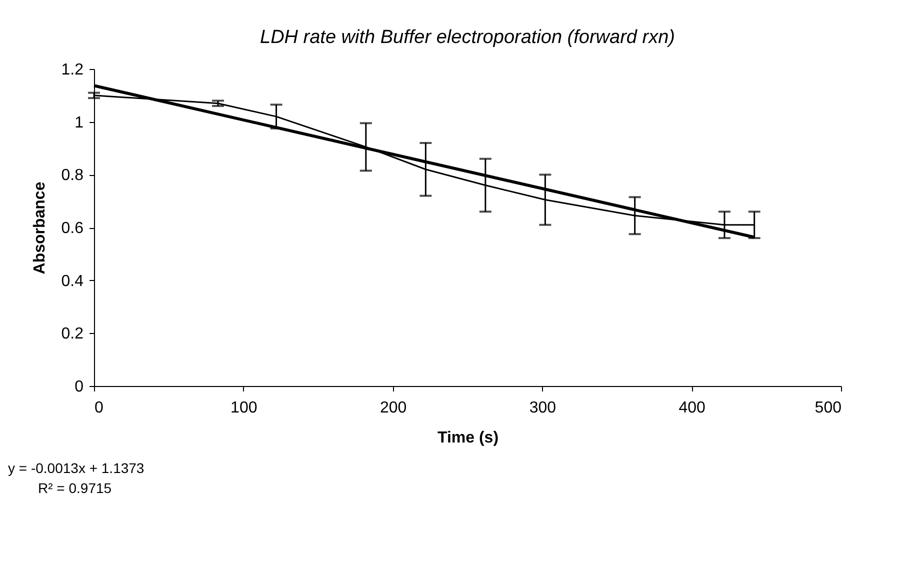 This screenshot has width=903, height=573. I want to click on x-tick-label: 300, so click(542, 408).